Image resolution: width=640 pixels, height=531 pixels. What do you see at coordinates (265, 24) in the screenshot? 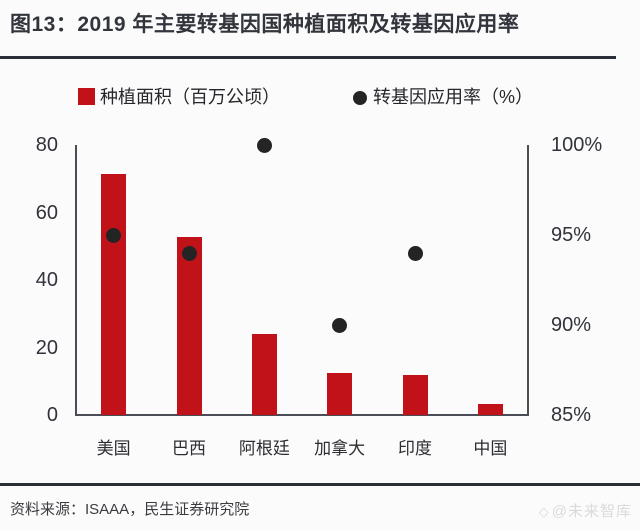
I see `figure-title: 图13：2019 年主要转基因国种植面积及转基因应用率` at bounding box center [265, 24].